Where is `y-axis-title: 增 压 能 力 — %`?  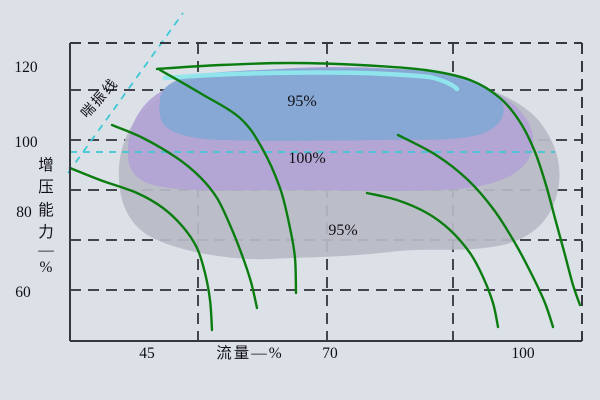 y-axis-title: 增 压 能 力 — % is located at coordinates (45, 216).